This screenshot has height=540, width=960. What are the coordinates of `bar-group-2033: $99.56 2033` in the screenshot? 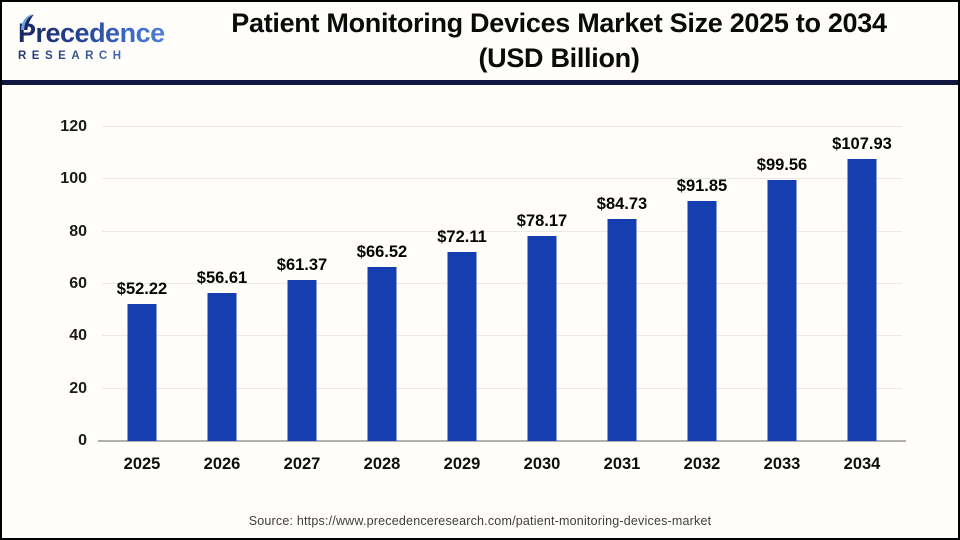 It's located at (782, 299).